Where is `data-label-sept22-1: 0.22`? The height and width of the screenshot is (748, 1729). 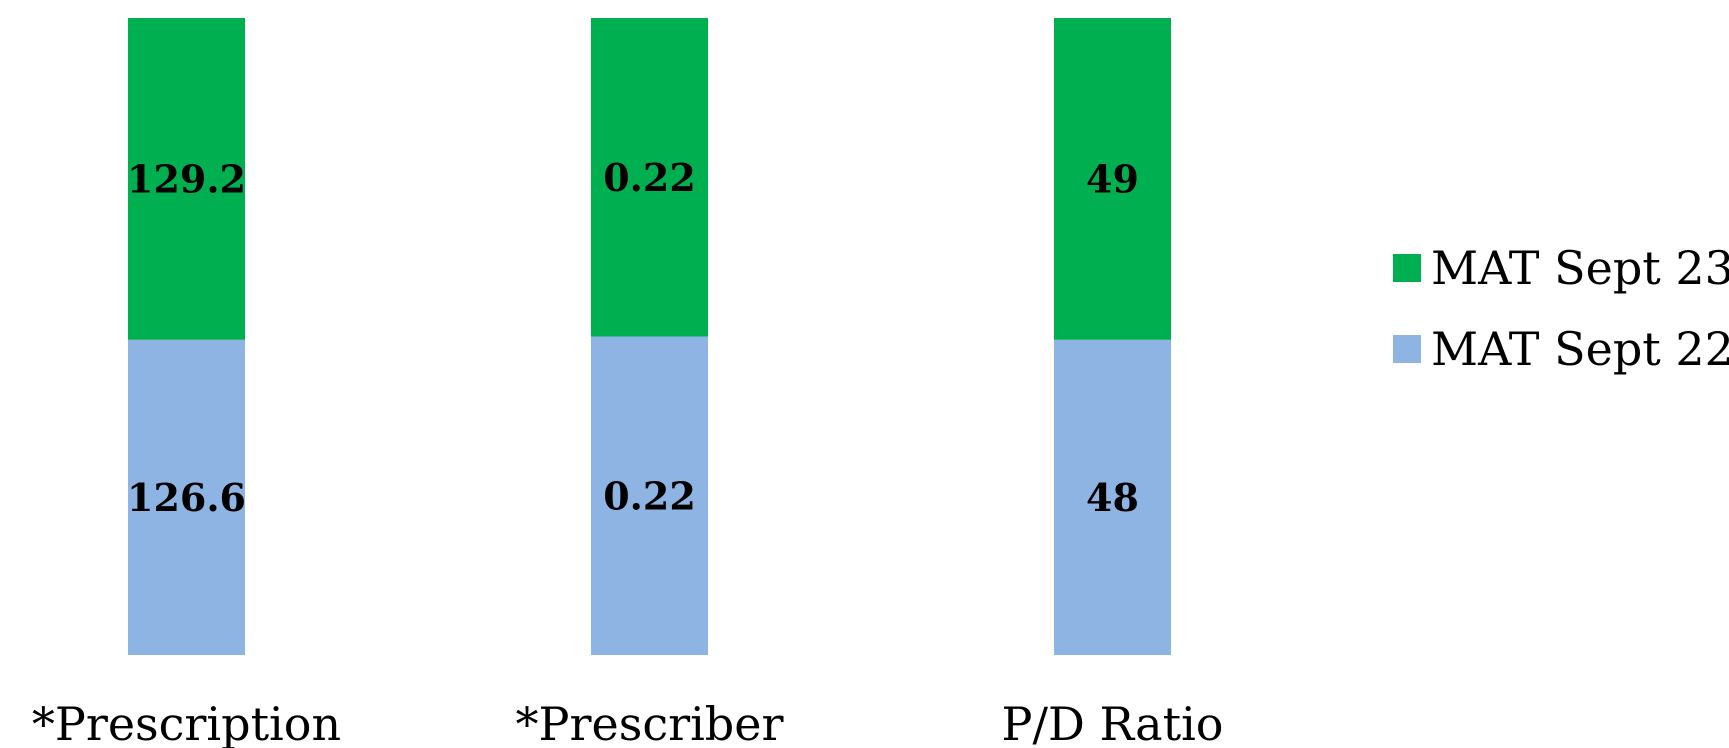
data-label-sept22-1: 0.22 is located at coordinates (649, 495).